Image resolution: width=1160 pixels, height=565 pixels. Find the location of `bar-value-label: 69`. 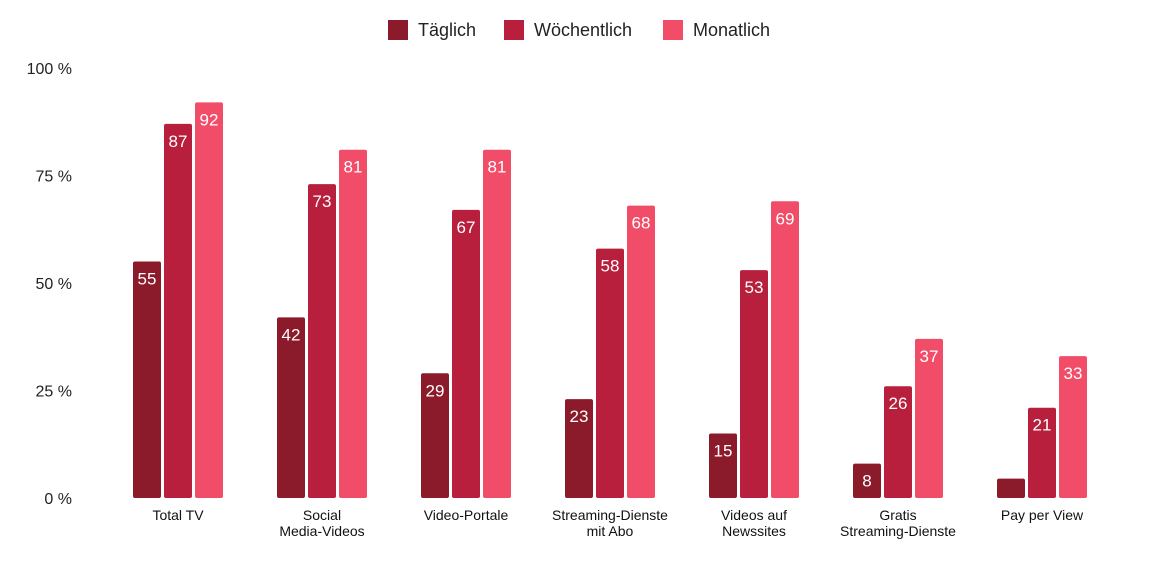

bar-value-label: 69 is located at coordinates (785, 218).